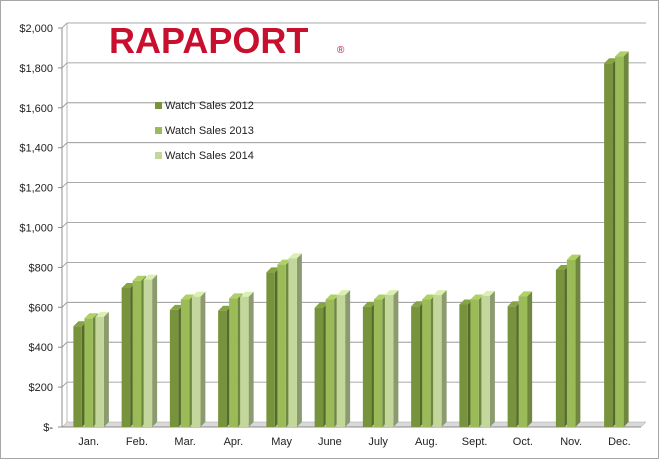 Image resolution: width=659 pixels, height=459 pixels. What do you see at coordinates (36, 149) in the screenshot?
I see `y-tick-label: $1,400` at bounding box center [36, 149].